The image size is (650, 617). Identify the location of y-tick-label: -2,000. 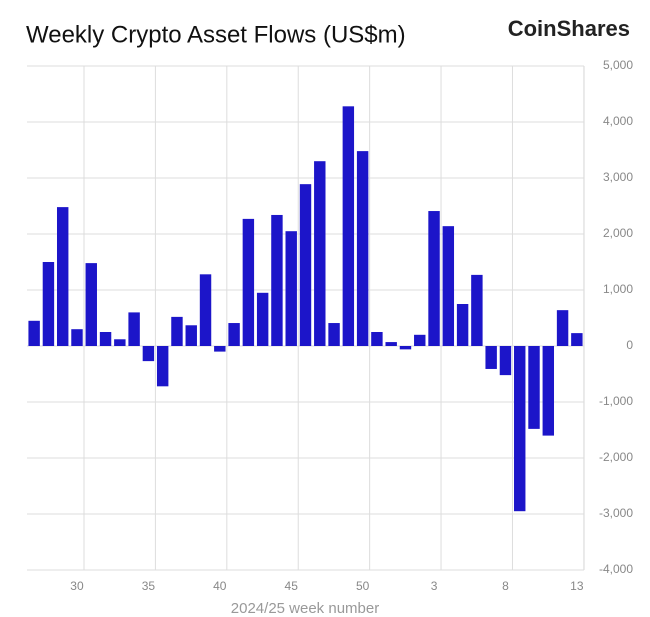
(616, 457).